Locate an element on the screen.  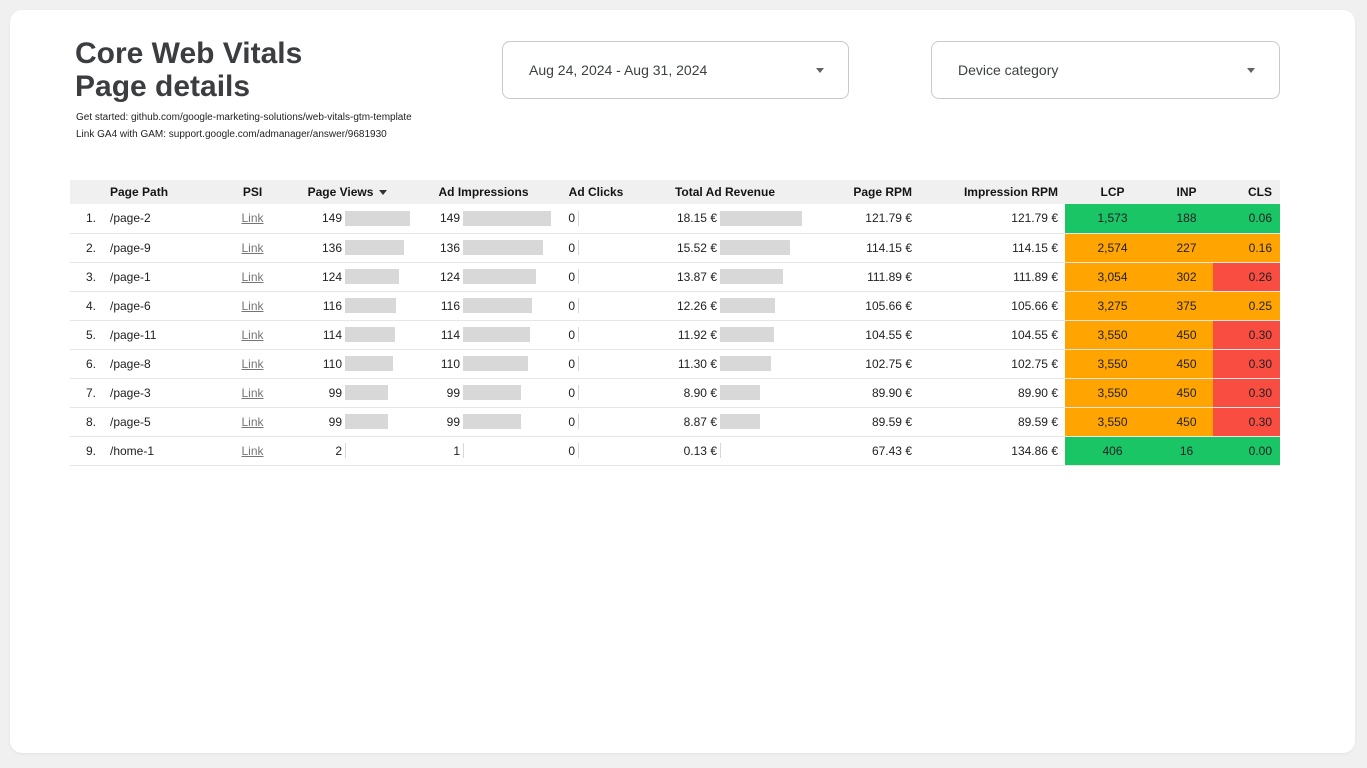
page-views-cell: 114 is located at coordinates (347, 335).